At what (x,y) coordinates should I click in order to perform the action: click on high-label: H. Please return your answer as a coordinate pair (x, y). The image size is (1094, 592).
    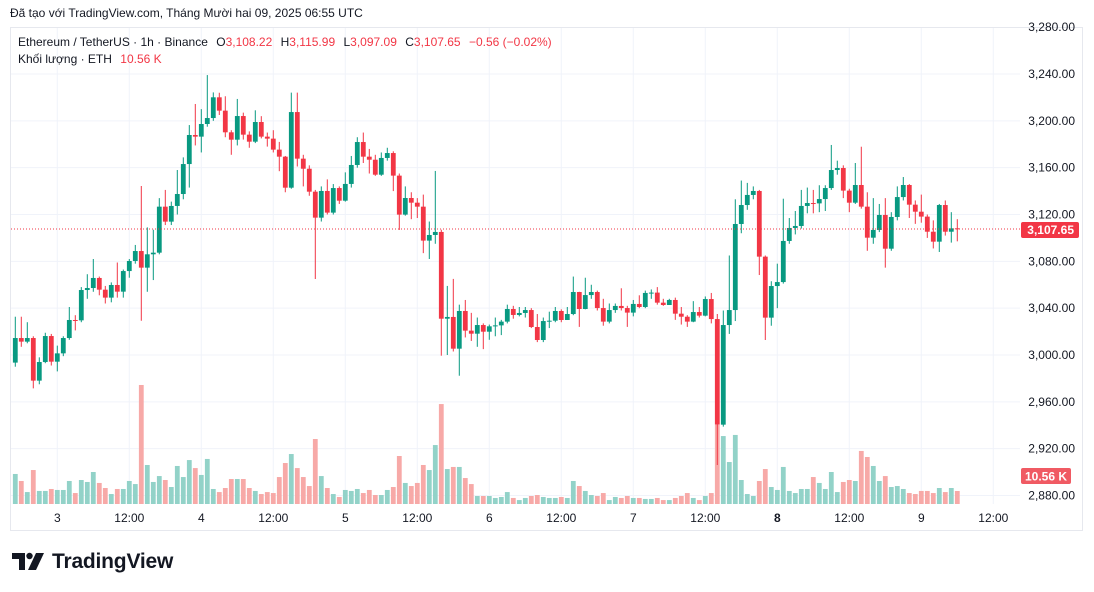
    Looking at the image, I should click on (285, 42).